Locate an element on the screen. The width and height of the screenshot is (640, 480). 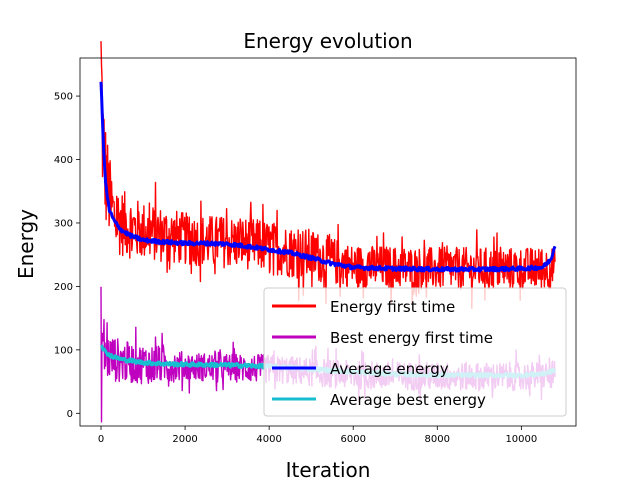
legend-label: Best energy first time is located at coordinates (411, 338).